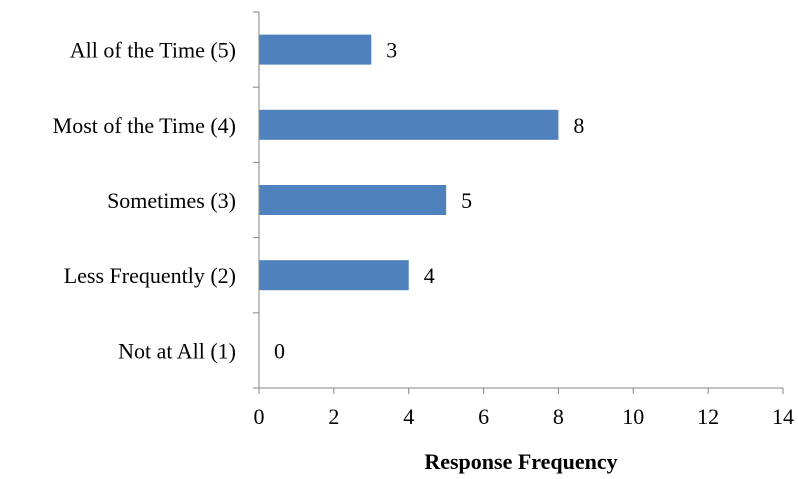 The image size is (798, 479). Describe the element at coordinates (171, 200) in the screenshot. I see `category-label-3: Sometimes (3)` at that location.